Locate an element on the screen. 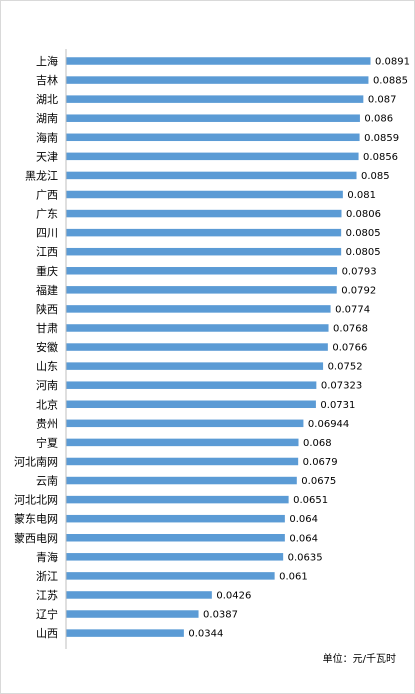  value-label: 0.0731 is located at coordinates (337, 405).